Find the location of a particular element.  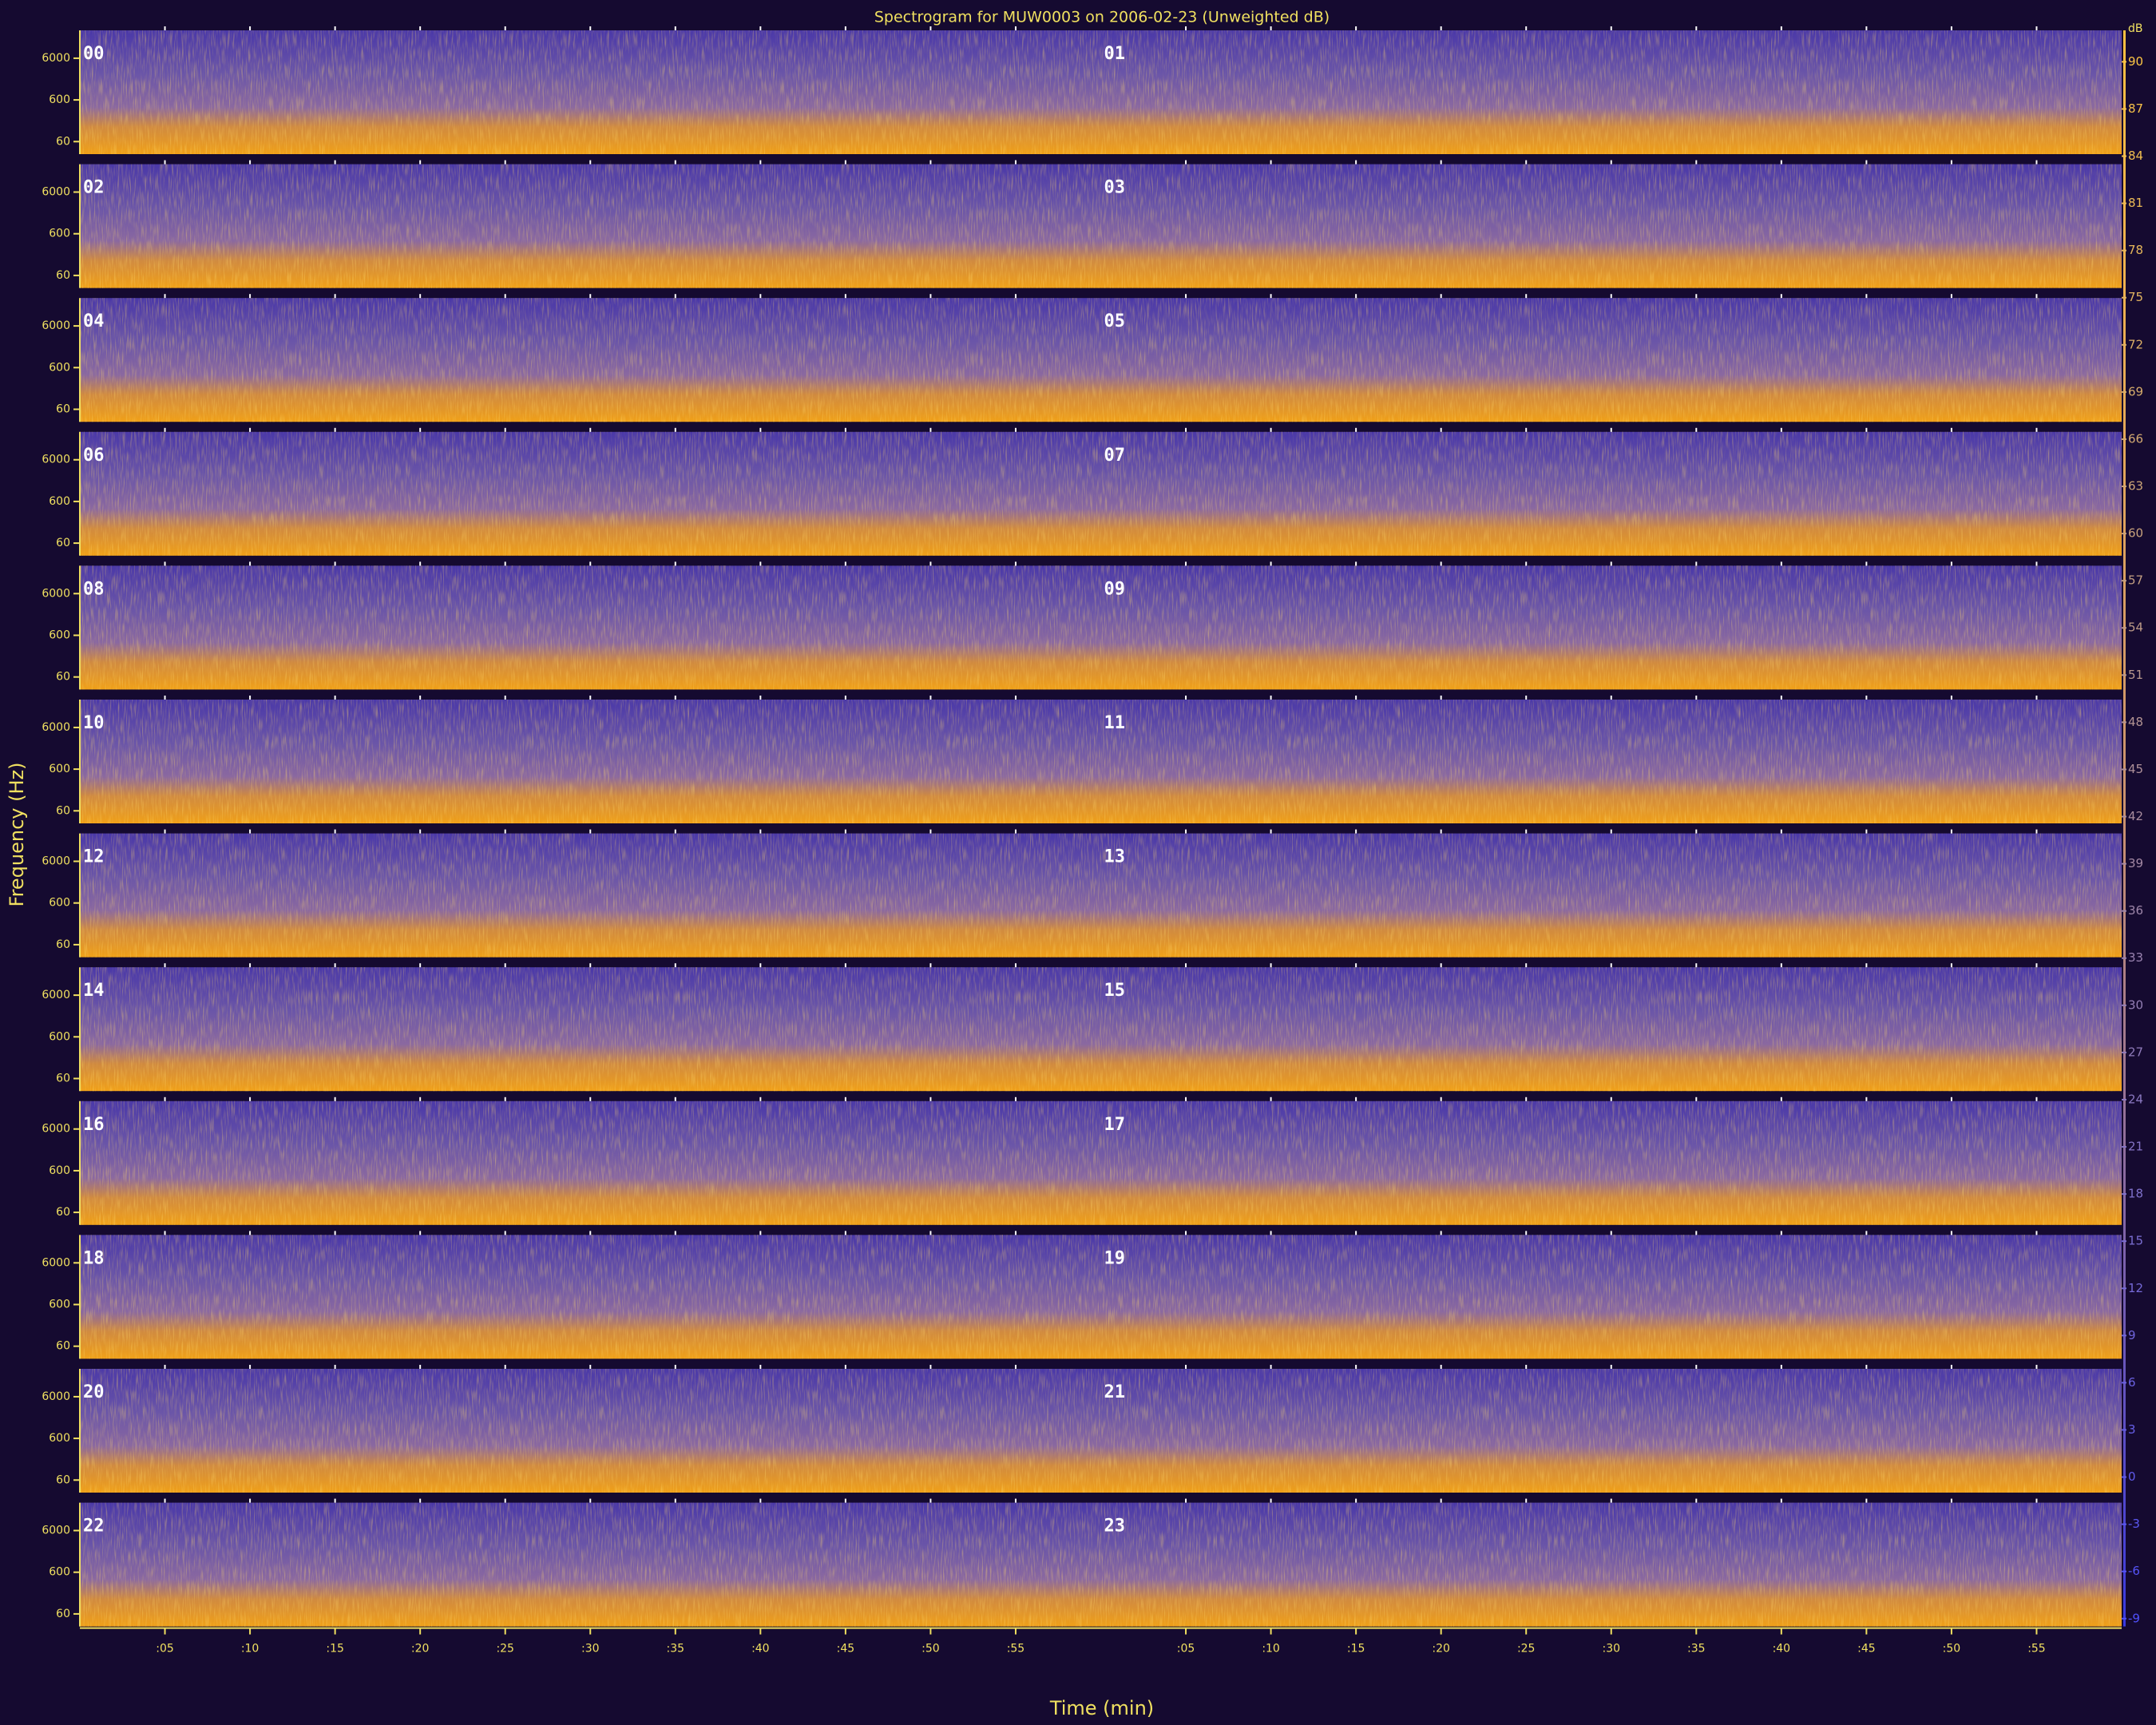

colorbar-tick-label: 12 is located at coordinates (2135, 1288).